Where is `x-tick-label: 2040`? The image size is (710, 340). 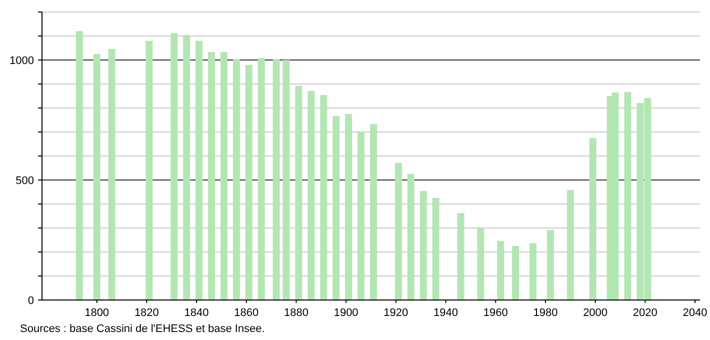 x-tick-label: 2040 is located at coordinates (695, 313).